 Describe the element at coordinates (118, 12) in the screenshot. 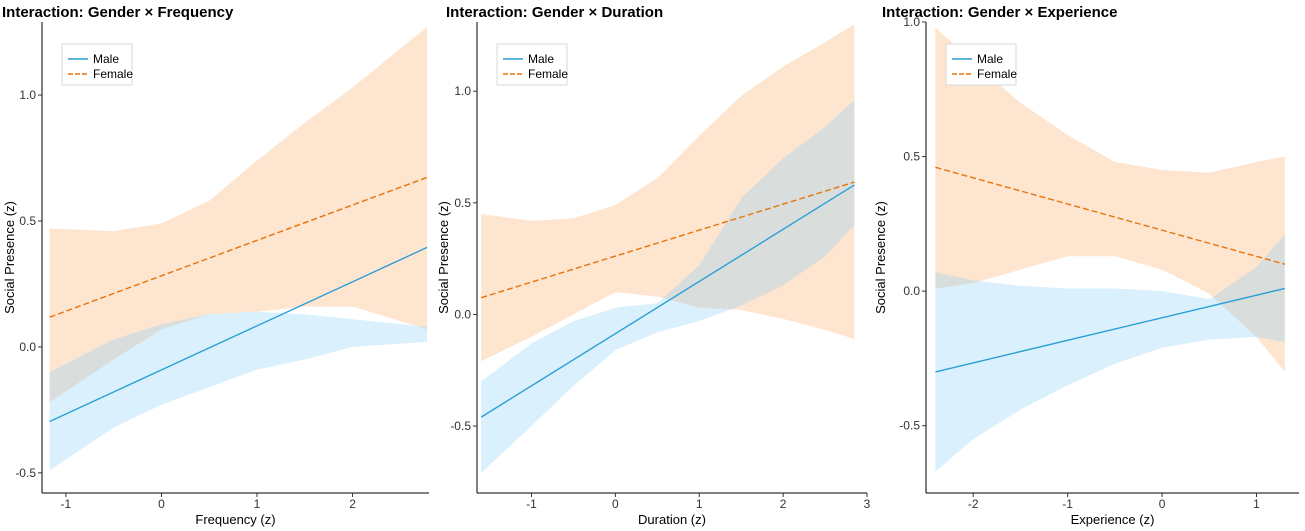

I see `chart-title: Interaction: Gender × Frequency` at that location.